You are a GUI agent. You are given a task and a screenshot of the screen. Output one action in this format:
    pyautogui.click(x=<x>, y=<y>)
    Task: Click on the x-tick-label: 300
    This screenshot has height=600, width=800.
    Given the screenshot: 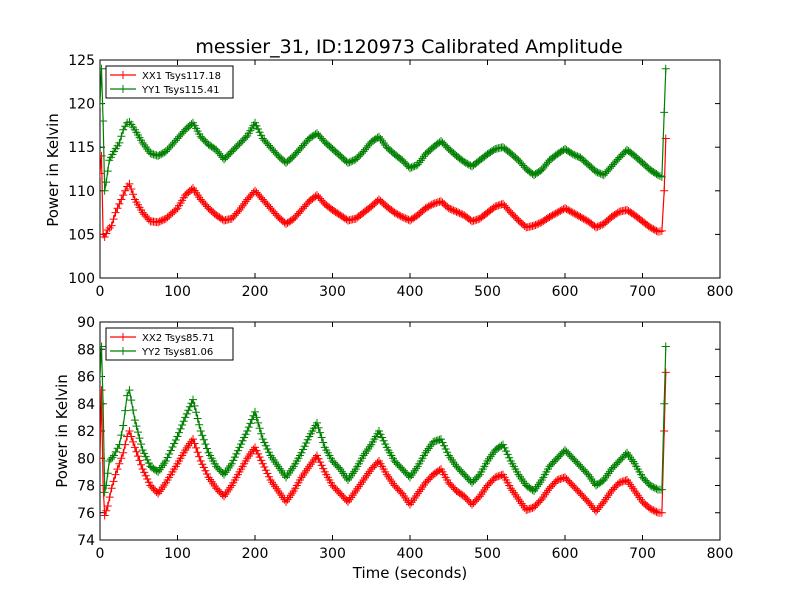 What is the action you would take?
    pyautogui.click(x=332, y=554)
    